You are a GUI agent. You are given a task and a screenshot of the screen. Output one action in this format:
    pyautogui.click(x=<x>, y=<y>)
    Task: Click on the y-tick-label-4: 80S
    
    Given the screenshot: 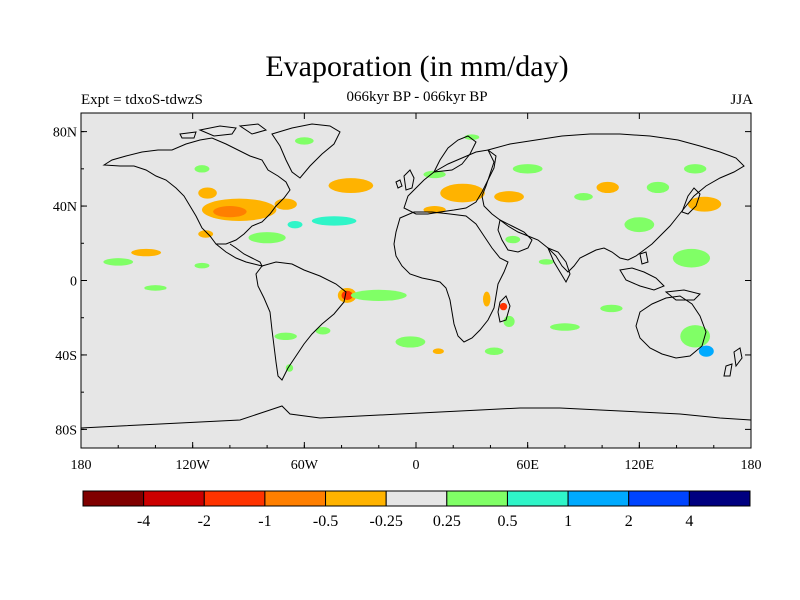 What is the action you would take?
    pyautogui.click(x=66, y=430)
    